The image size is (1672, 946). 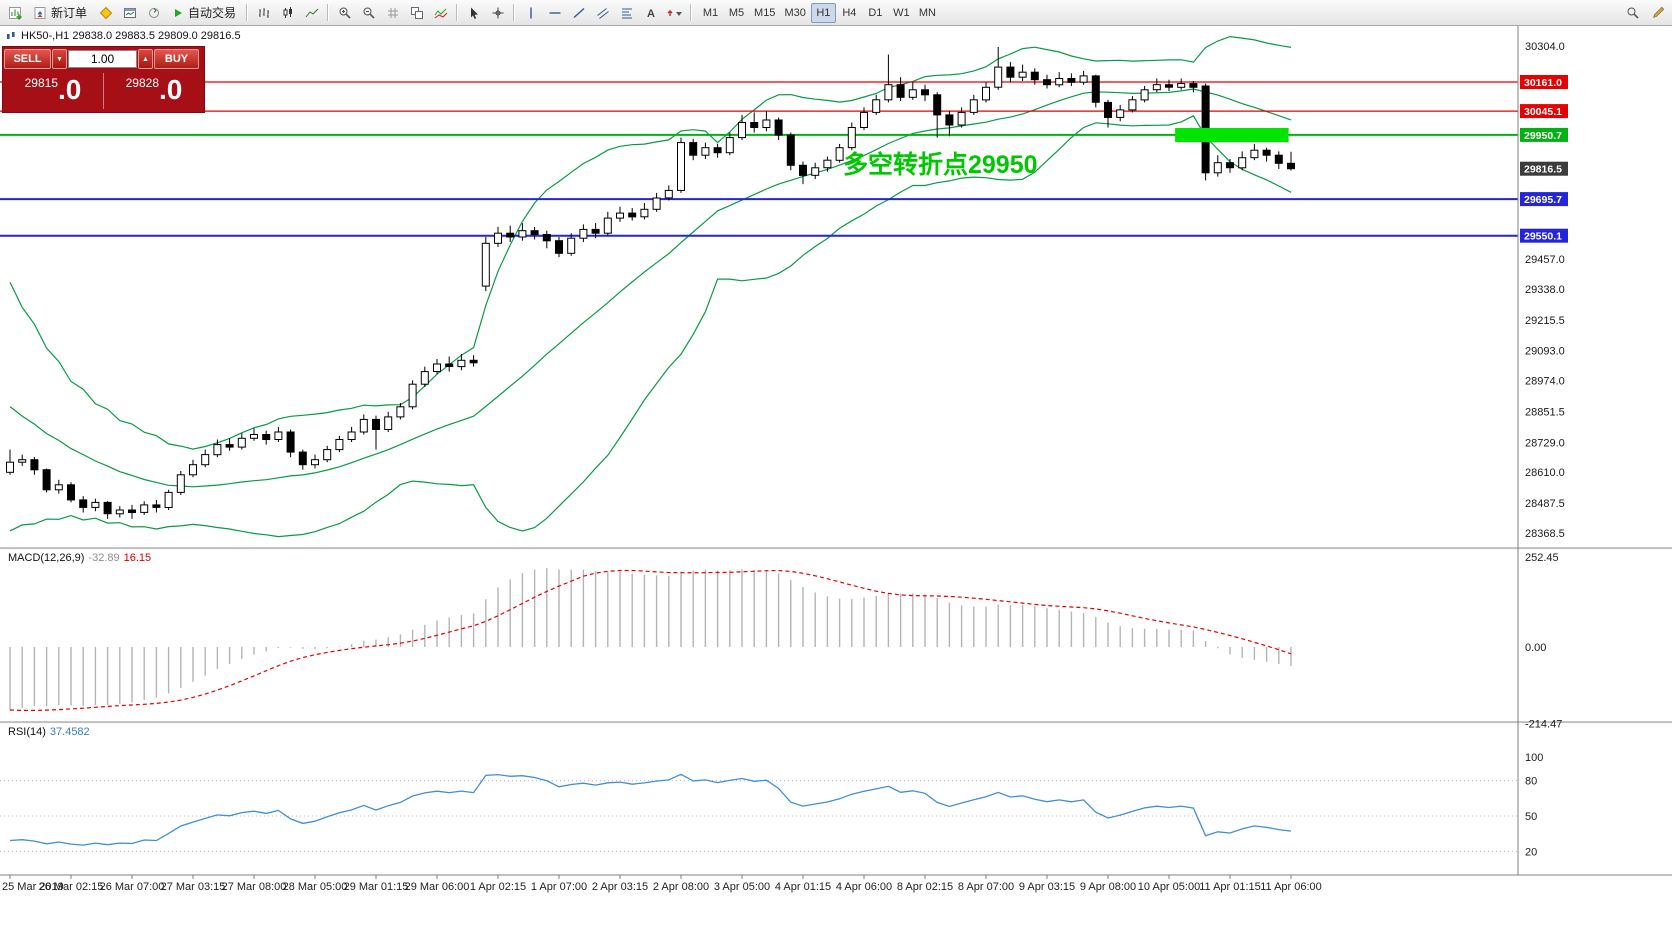 I want to click on buy-price: 29828.0, so click(x=154, y=91).